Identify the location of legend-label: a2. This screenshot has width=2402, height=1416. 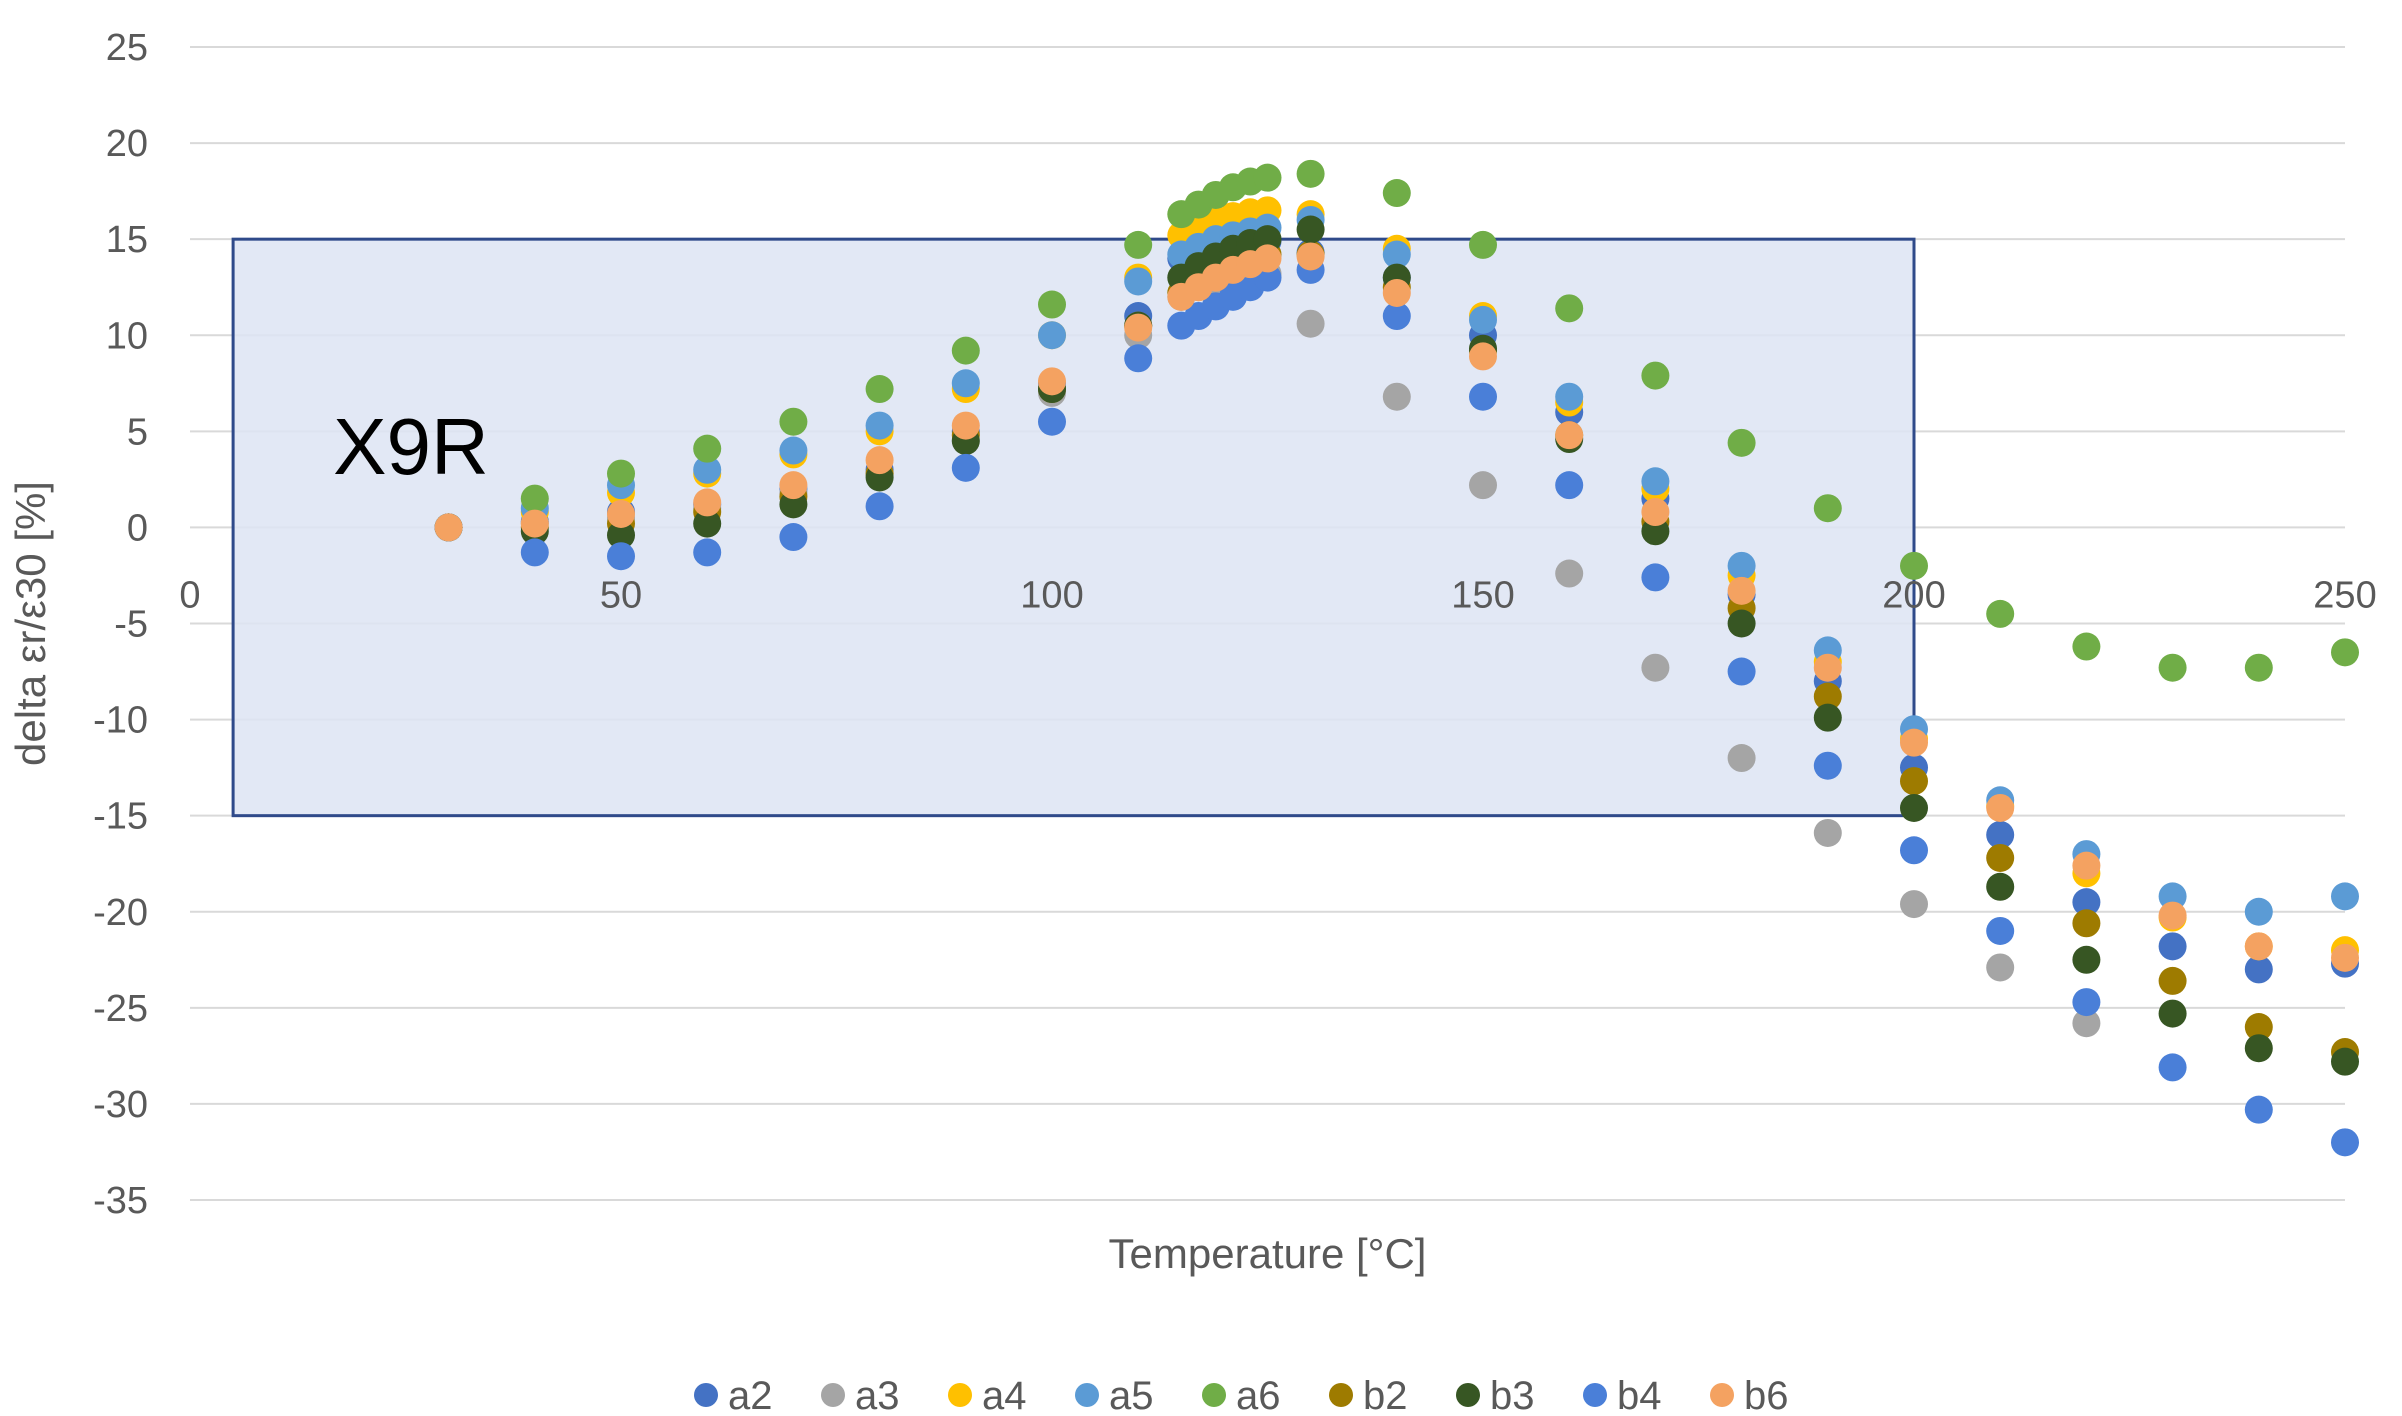
(750, 1395).